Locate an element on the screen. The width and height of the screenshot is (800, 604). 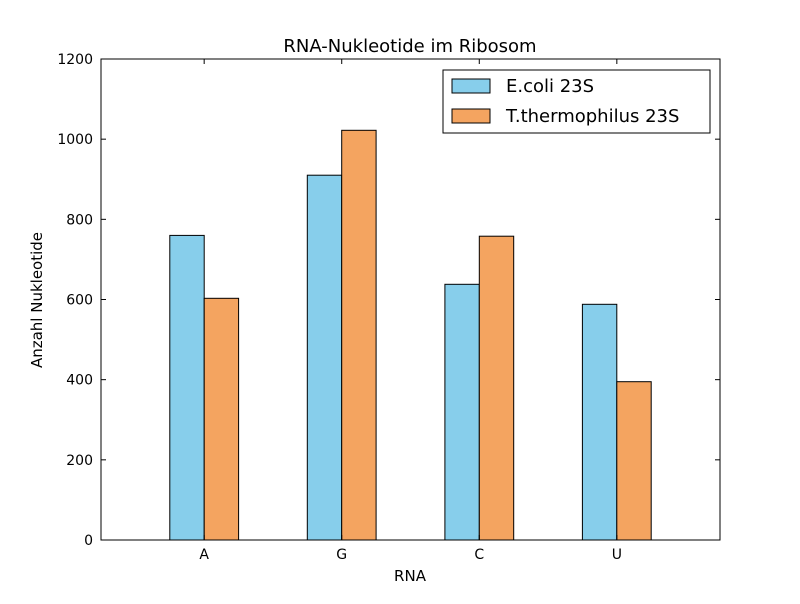
y-tick-label: 600 is located at coordinates (79, 301).